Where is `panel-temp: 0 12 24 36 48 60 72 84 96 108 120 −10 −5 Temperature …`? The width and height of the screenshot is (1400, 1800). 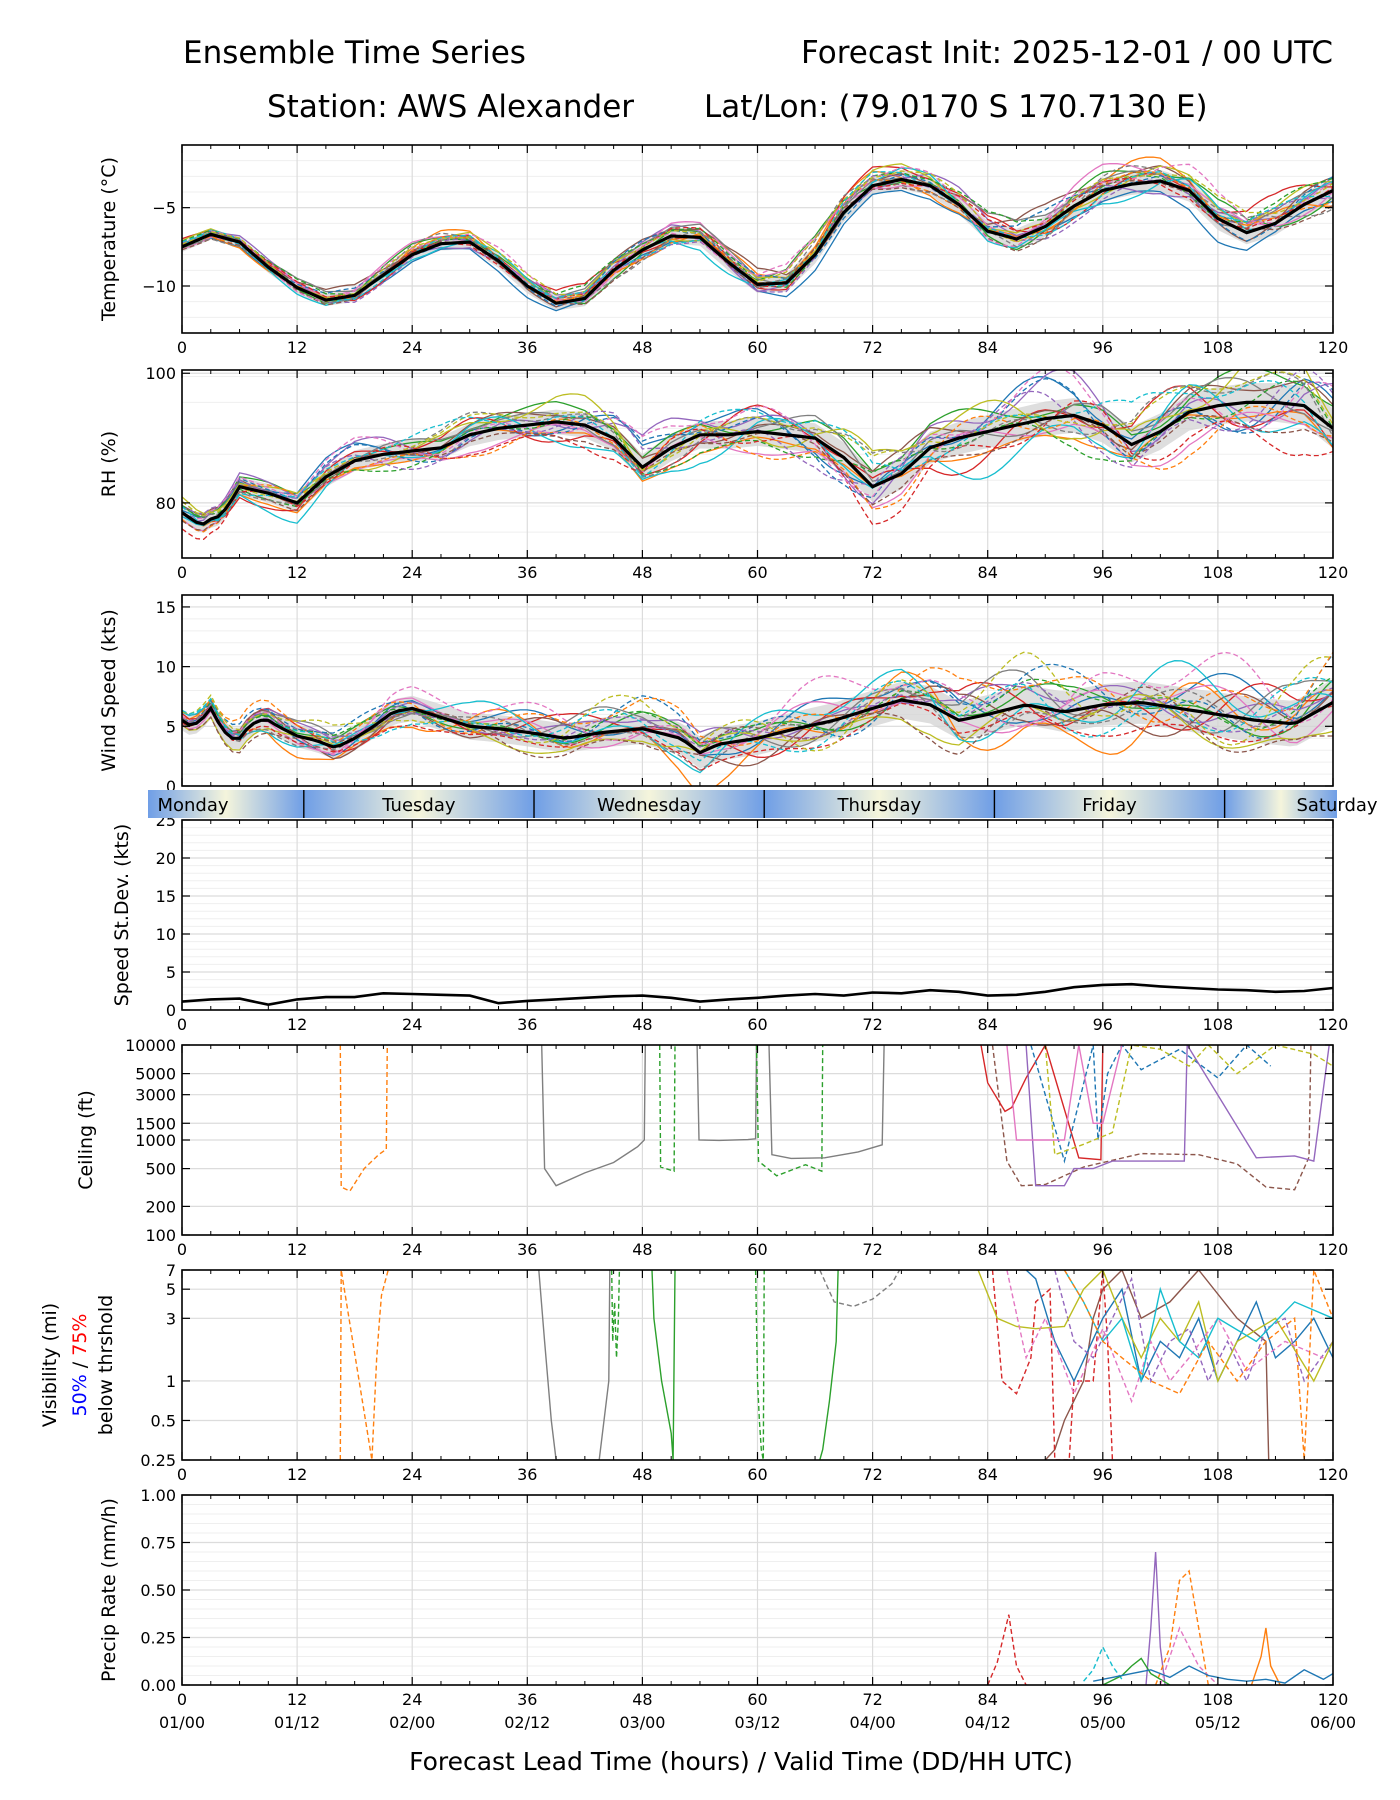 panel-temp: 0 12 24 36 48 60 72 84 96 108 120 −10 −5 Temperature … is located at coordinates (723, 250).